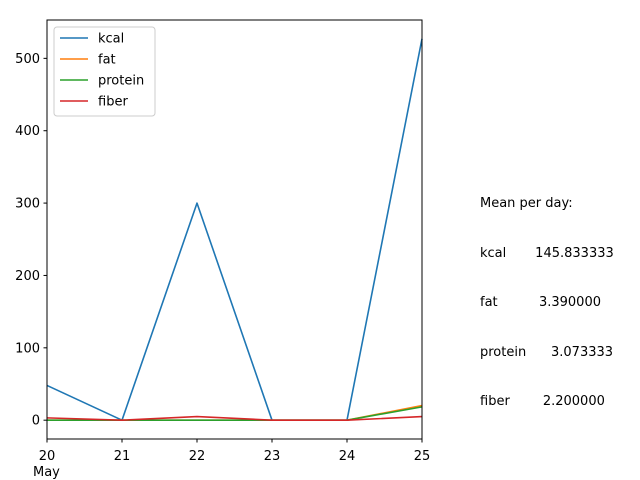  Describe the element at coordinates (547, 352) in the screenshot. I see `annotation-row: protein 3.073333` at that location.